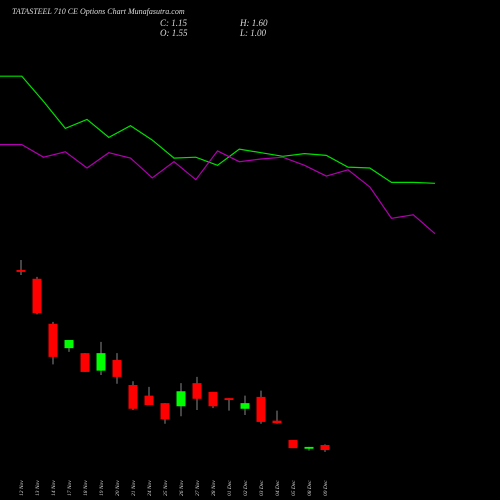 The image size is (500, 500). Describe the element at coordinates (326, 488) in the screenshot. I see `x-tick-label: 09 Dec` at that location.